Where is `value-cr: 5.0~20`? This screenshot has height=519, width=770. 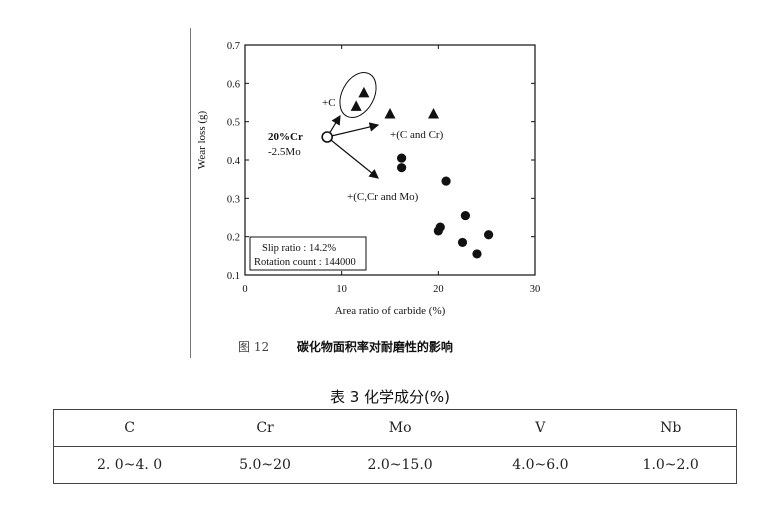 value-cr: 5.0~20 is located at coordinates (265, 465).